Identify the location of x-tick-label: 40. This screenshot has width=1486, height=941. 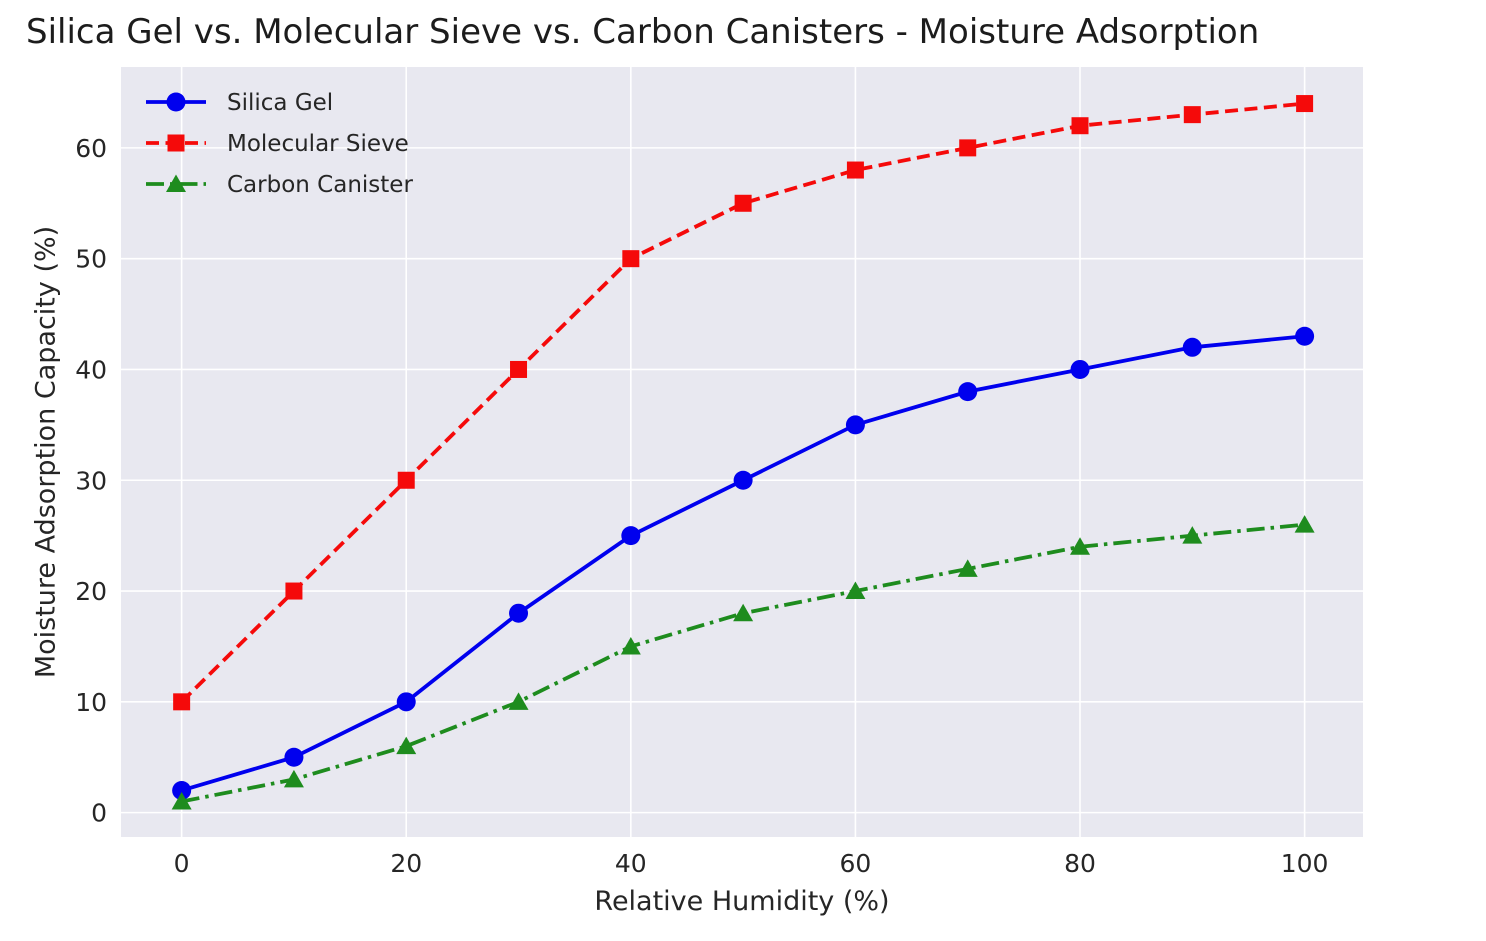
(631, 863).